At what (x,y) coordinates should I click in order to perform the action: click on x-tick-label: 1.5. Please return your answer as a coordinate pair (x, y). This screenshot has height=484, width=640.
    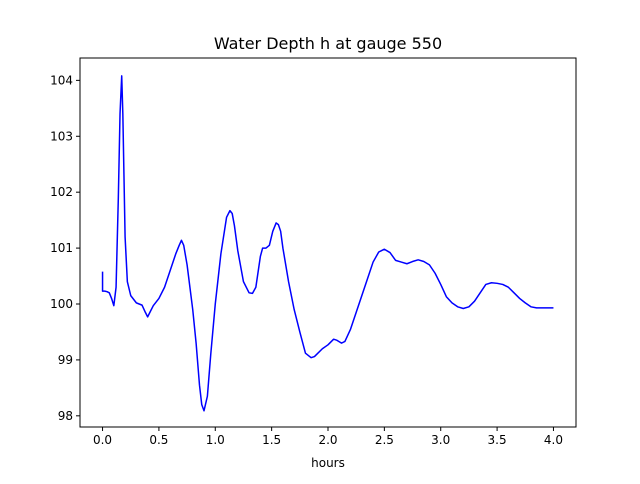
    Looking at the image, I should click on (271, 440).